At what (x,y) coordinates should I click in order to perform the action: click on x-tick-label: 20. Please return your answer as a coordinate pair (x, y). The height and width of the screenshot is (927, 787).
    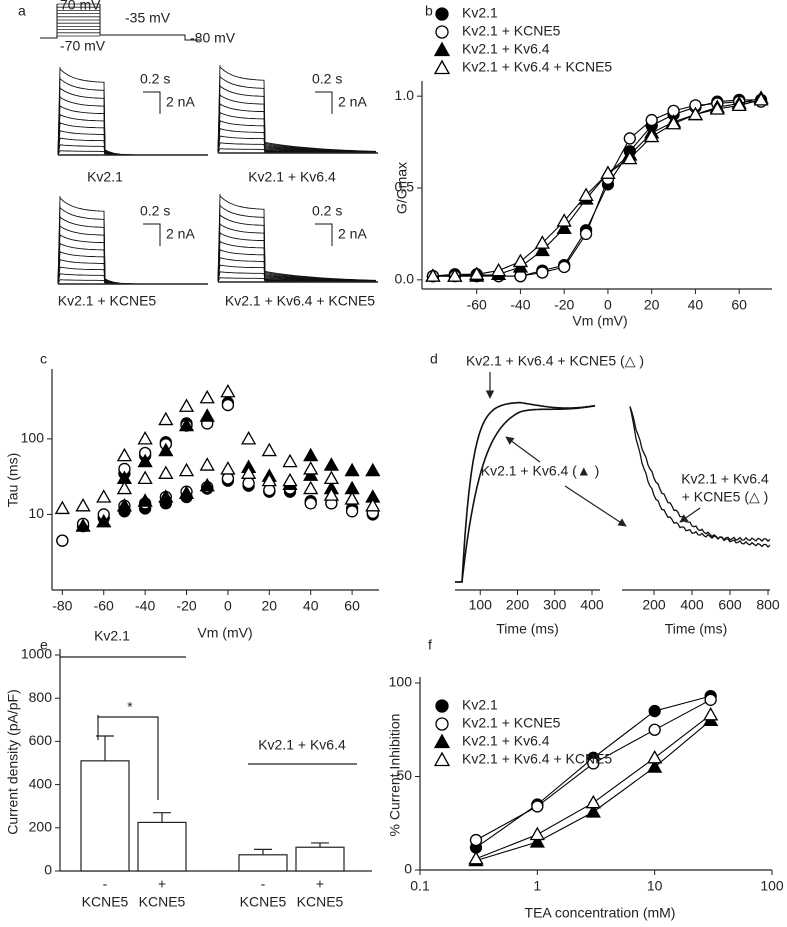
    Looking at the image, I should click on (652, 305).